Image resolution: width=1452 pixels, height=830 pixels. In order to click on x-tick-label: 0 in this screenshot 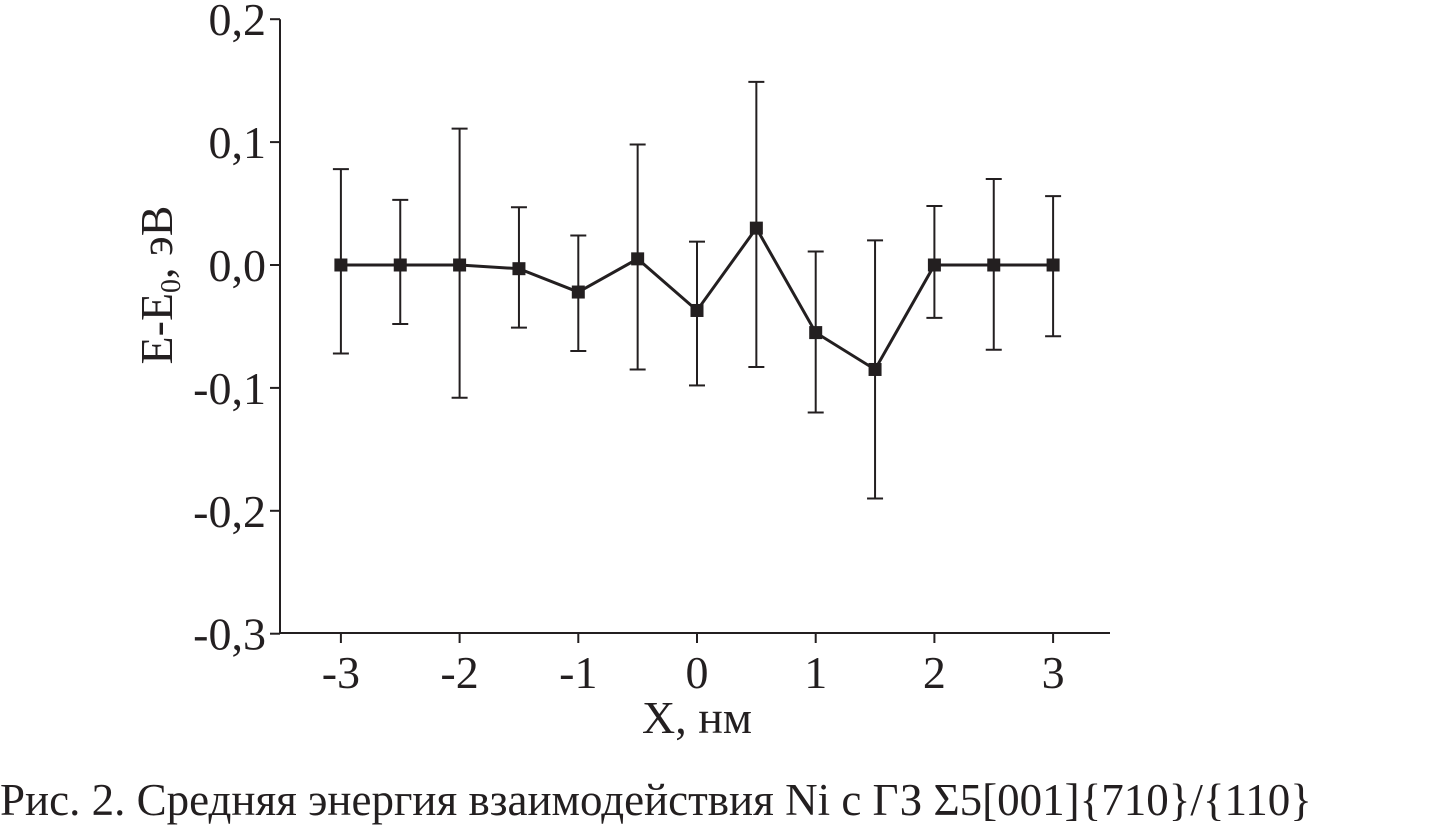, I will do `click(697, 672)`.